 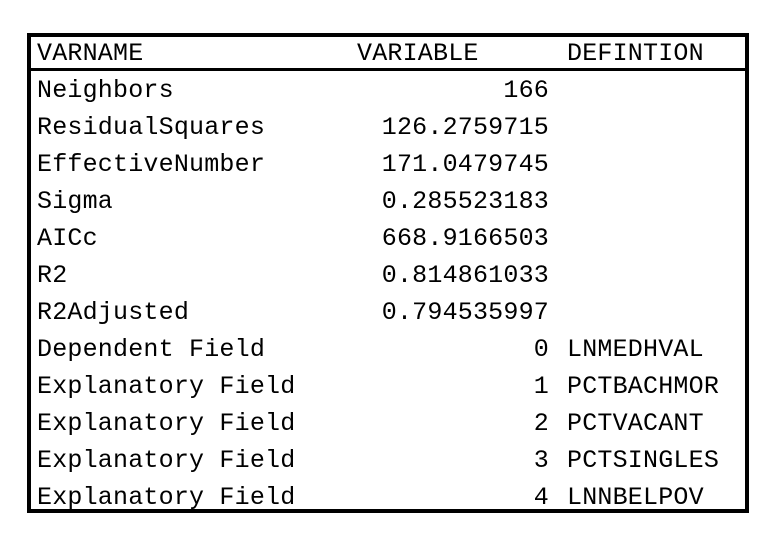 What do you see at coordinates (388, 92) in the screenshot?
I see `table-row: Neighbors 166` at bounding box center [388, 92].